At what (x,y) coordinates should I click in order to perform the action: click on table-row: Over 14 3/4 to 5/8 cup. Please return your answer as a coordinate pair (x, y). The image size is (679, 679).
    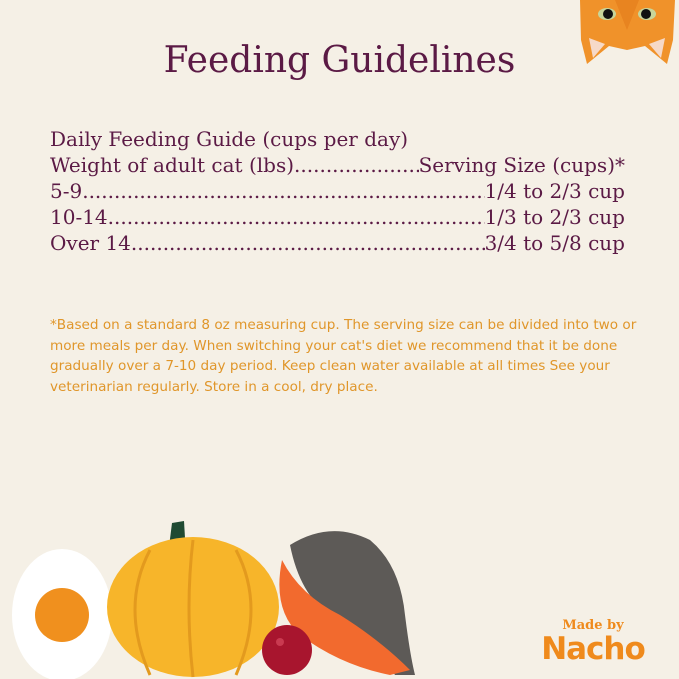
    Looking at the image, I should click on (337, 243).